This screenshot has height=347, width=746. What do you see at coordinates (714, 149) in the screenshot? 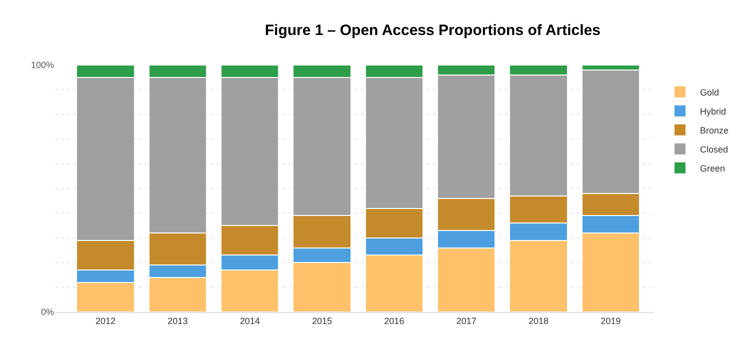
I see `legend-label: Closed` at bounding box center [714, 149].